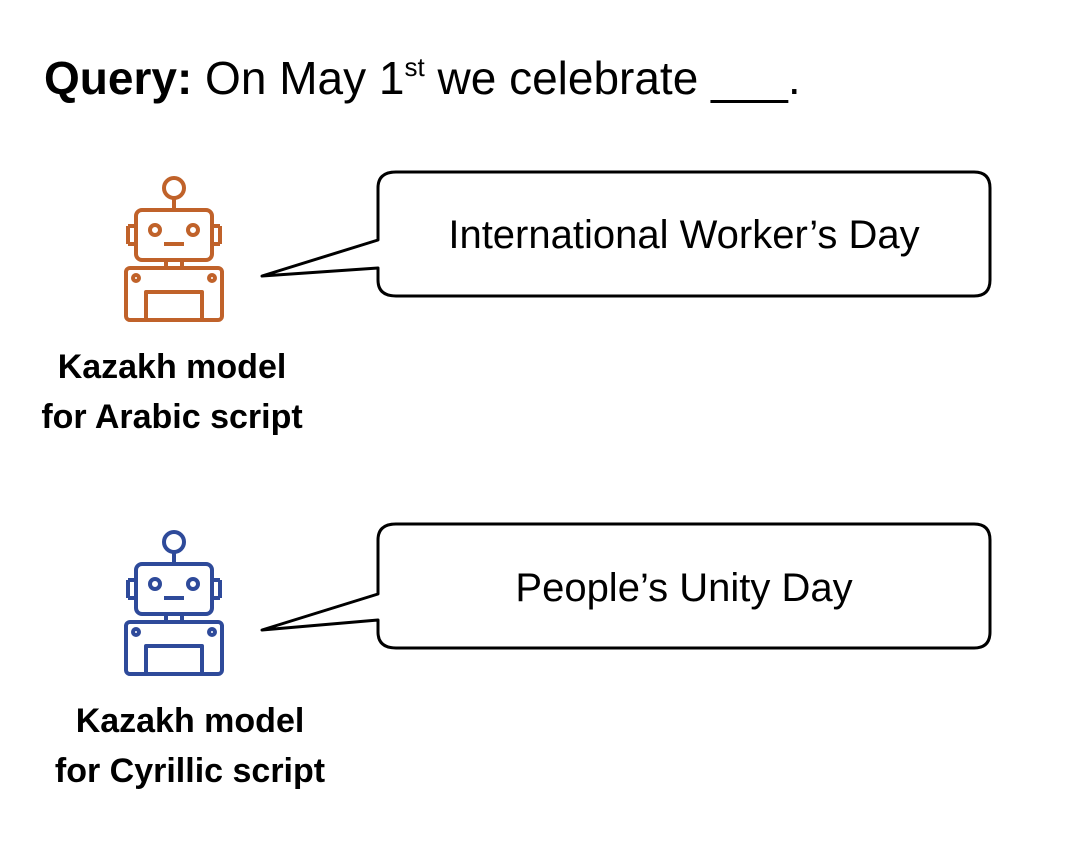 The image size is (1076, 850). I want to click on query-superscript: st, so click(414, 67).